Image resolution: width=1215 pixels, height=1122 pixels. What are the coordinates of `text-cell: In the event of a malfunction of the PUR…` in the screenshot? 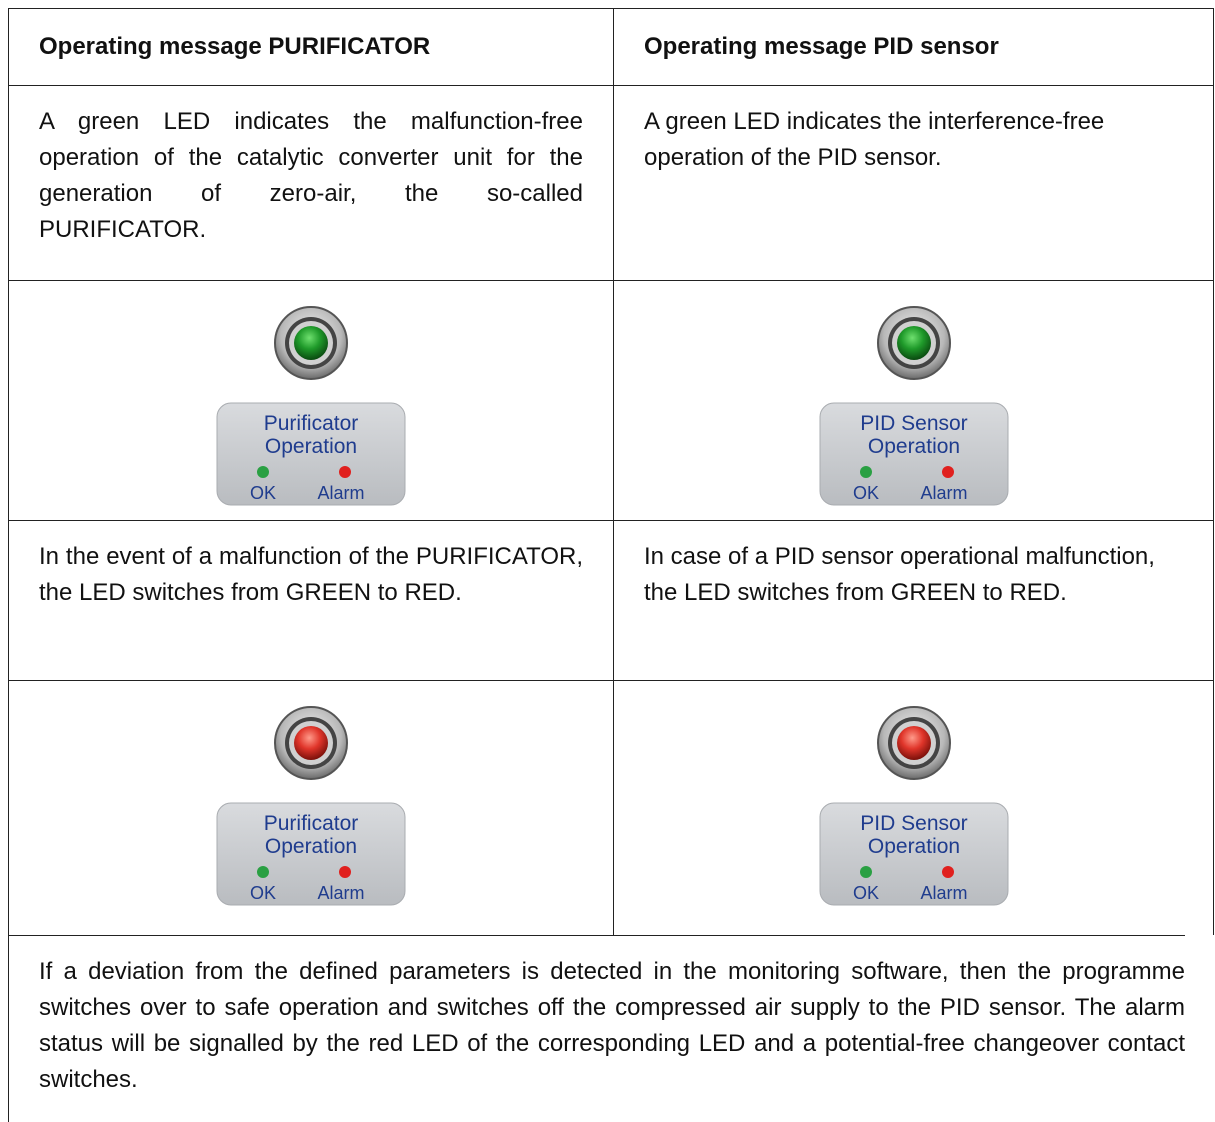 It's located at (310, 600).